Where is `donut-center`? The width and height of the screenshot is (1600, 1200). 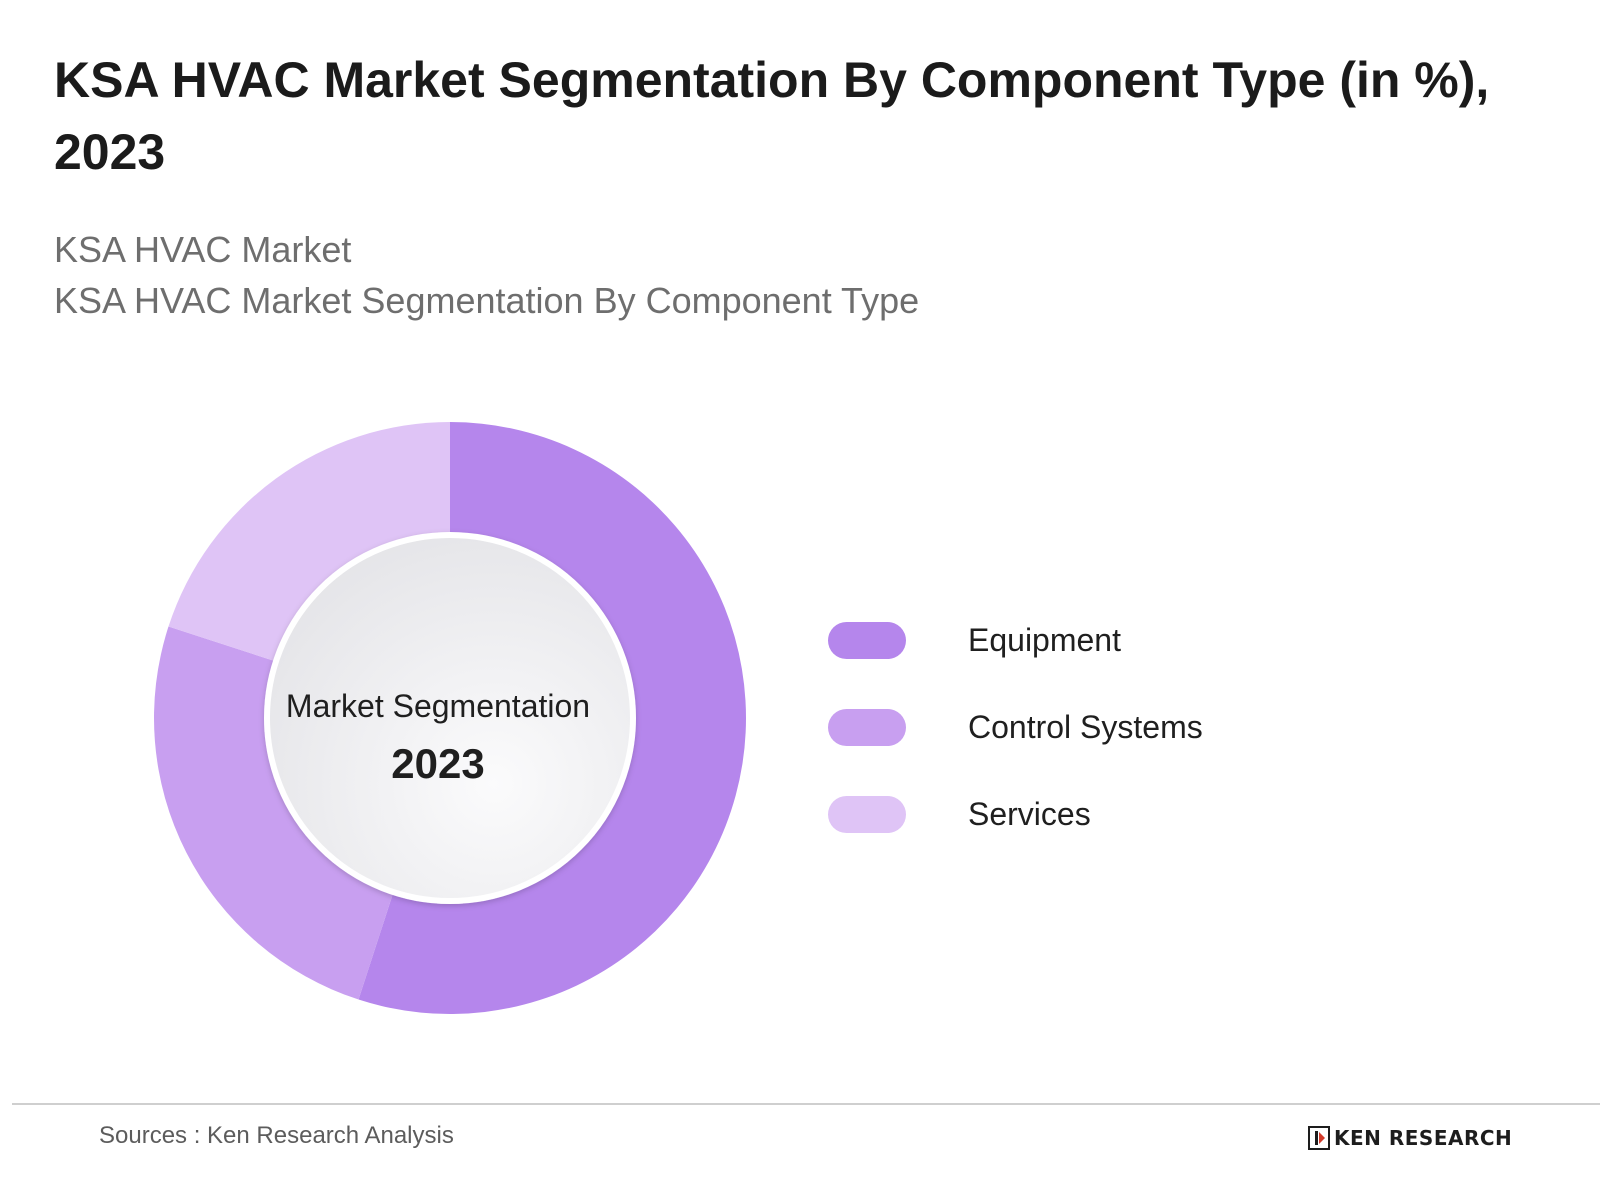
donut-center is located at coordinates (450, 718).